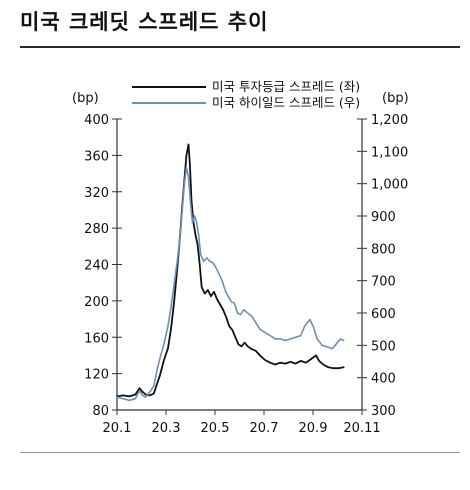  I want to click on y-left-tick-label: 320, so click(96, 193).